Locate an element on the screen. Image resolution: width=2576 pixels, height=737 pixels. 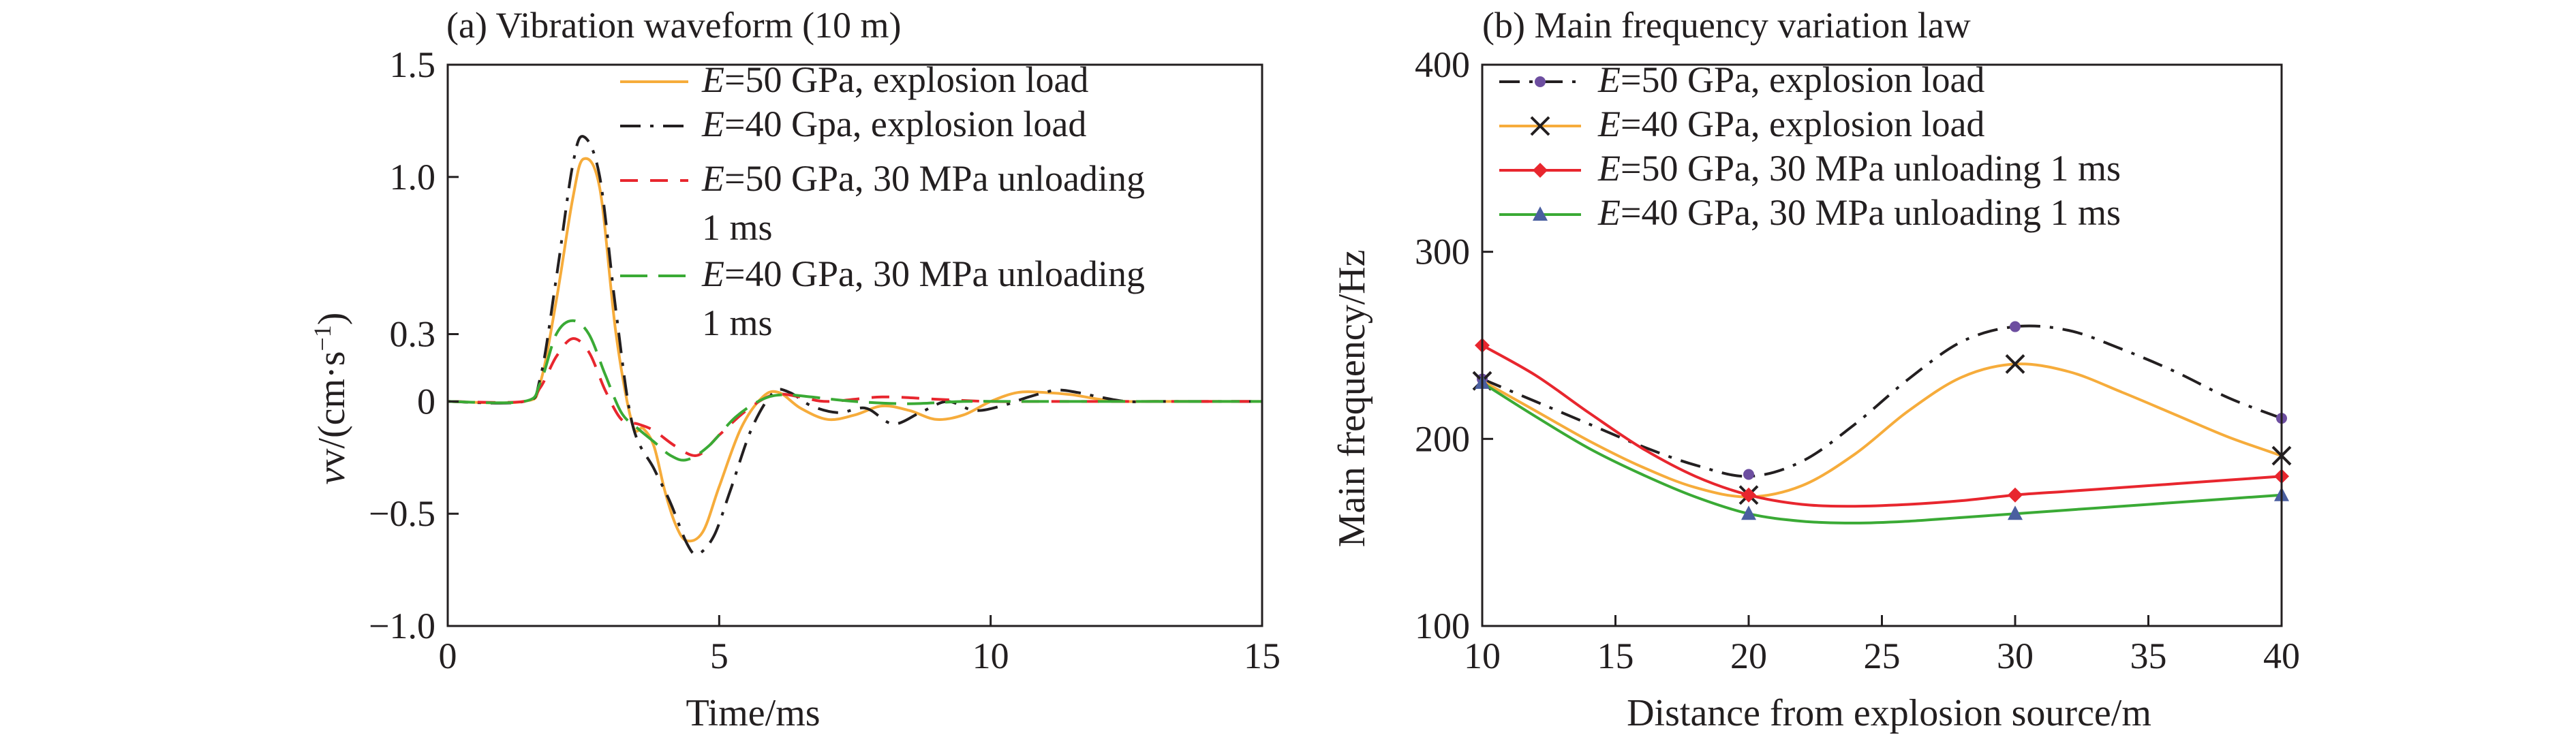
chart-a-legend-label: E=50 GPa, 30 MPa unloading is located at coordinates (923, 178).